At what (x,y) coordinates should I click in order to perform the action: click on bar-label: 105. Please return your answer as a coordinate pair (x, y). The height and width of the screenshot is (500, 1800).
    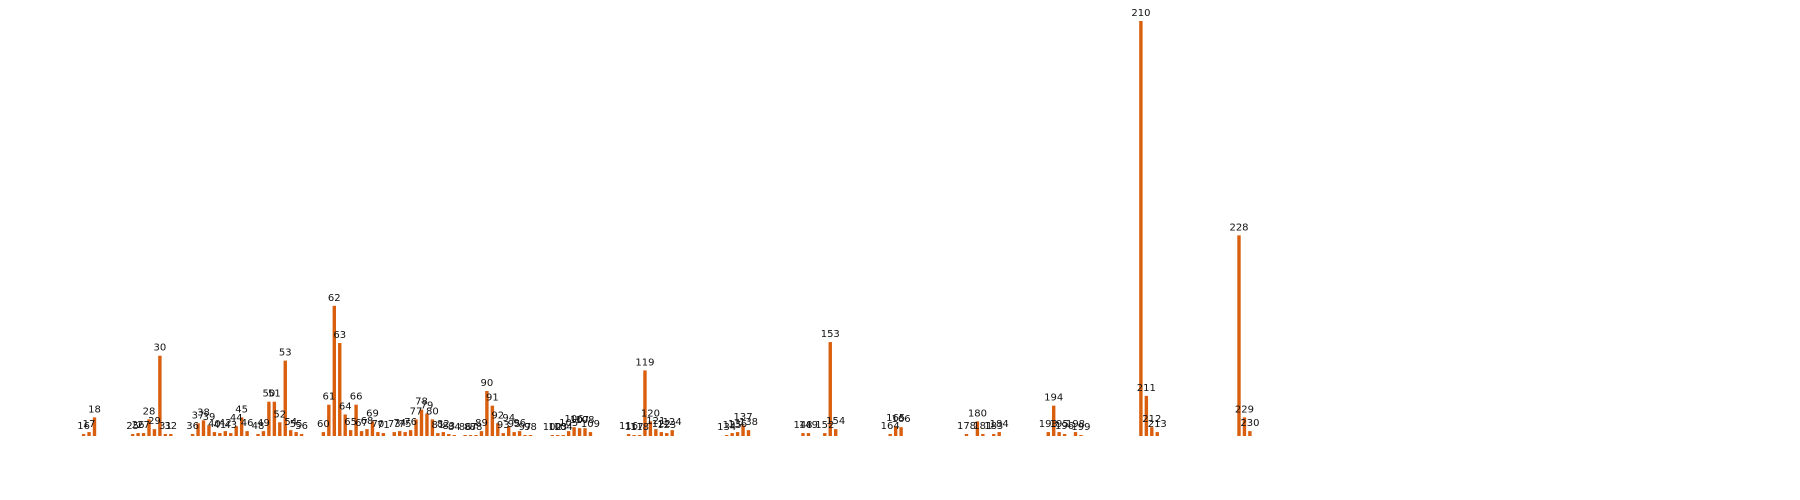
    Looking at the image, I should click on (568, 423).